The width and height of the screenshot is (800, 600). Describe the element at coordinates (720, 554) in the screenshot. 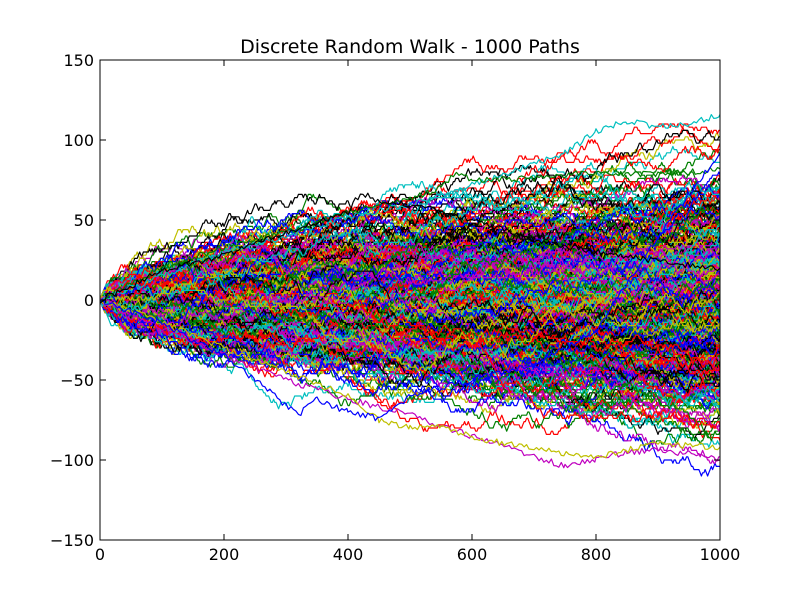

I see `x-tick-label: 1000` at that location.